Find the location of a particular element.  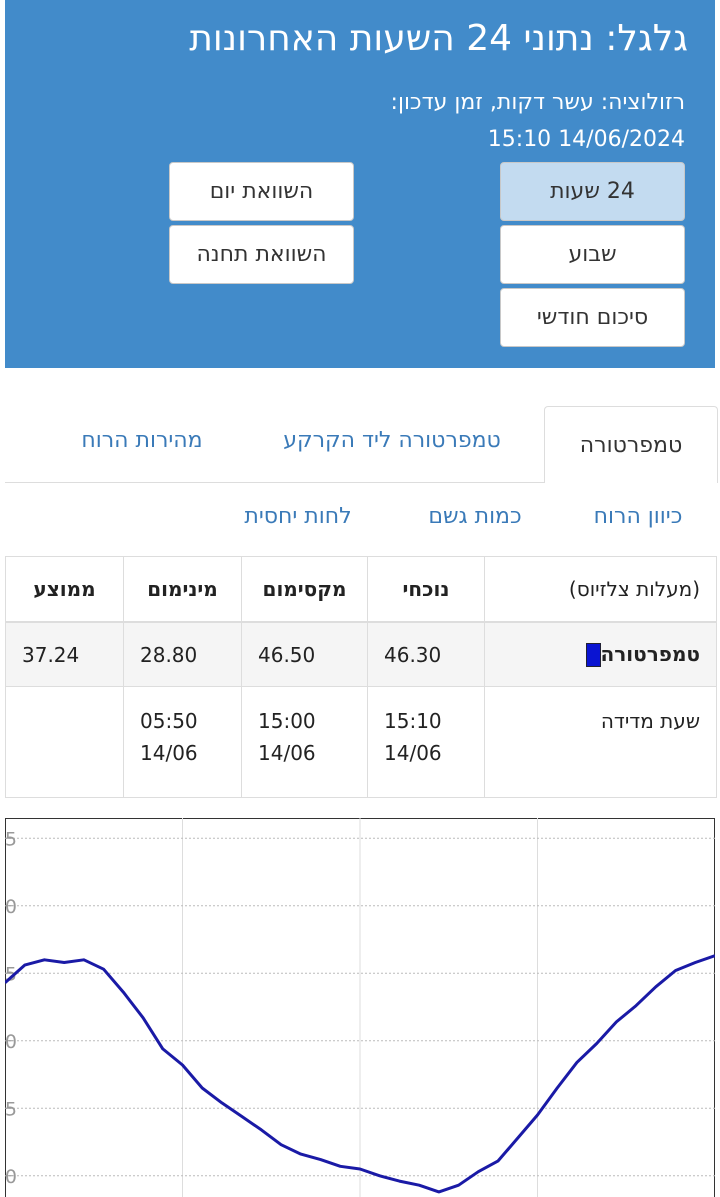

cell: 15:10 14/06 is located at coordinates (426, 742).